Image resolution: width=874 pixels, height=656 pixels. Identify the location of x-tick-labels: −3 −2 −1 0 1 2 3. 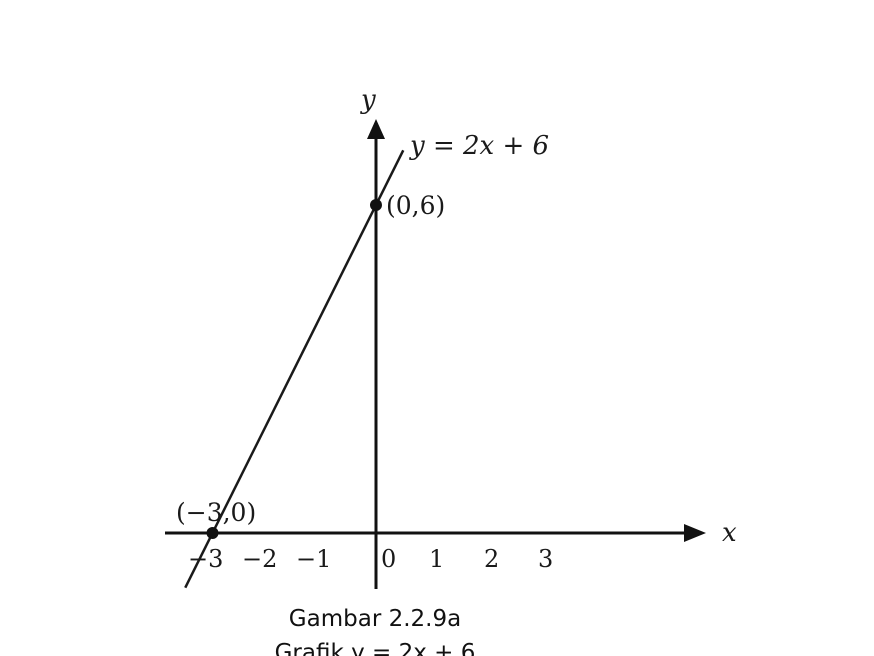
(370, 559).